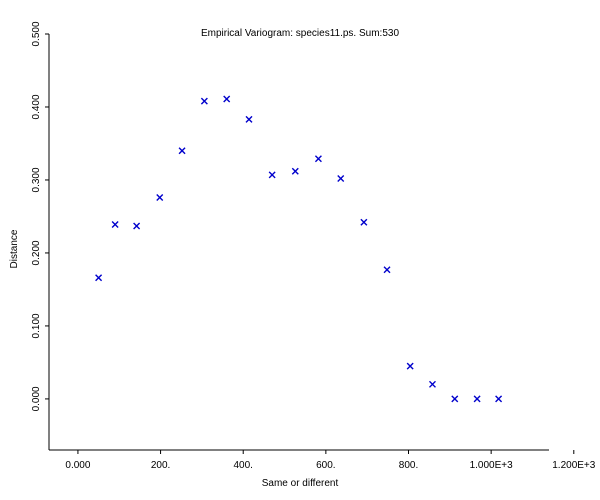 Image resolution: width=600 pixels, height=500 pixels. What do you see at coordinates (160, 465) in the screenshot?
I see `x-tick-label: 200.` at bounding box center [160, 465].